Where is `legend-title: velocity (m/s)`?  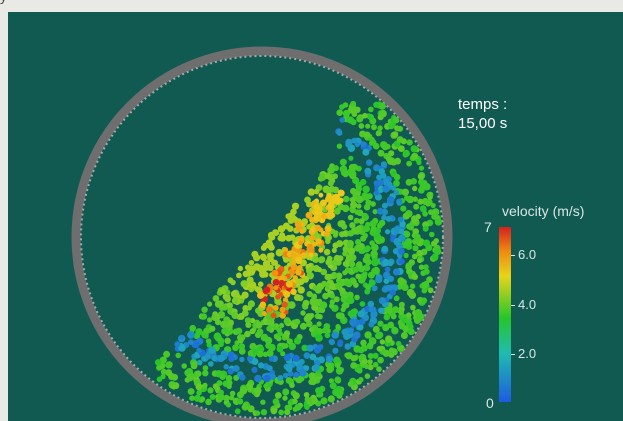 legend-title: velocity (m/s) is located at coordinates (543, 211).